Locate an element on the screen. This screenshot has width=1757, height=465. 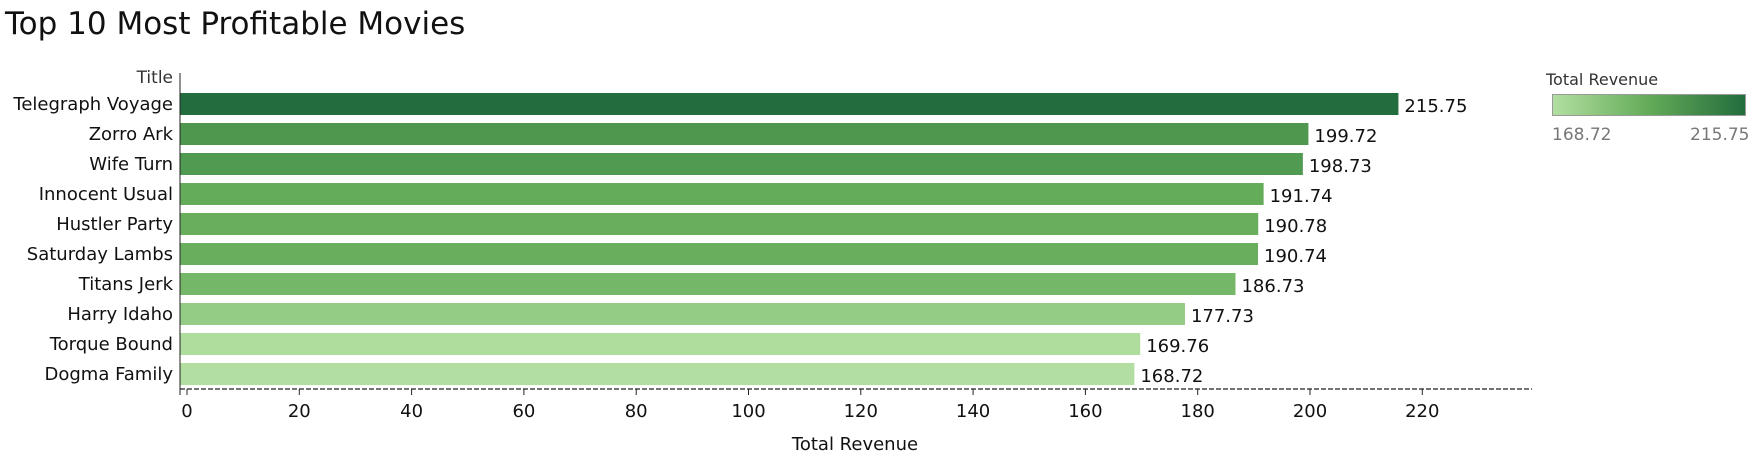
data-label: 168.72 is located at coordinates (1171, 376).